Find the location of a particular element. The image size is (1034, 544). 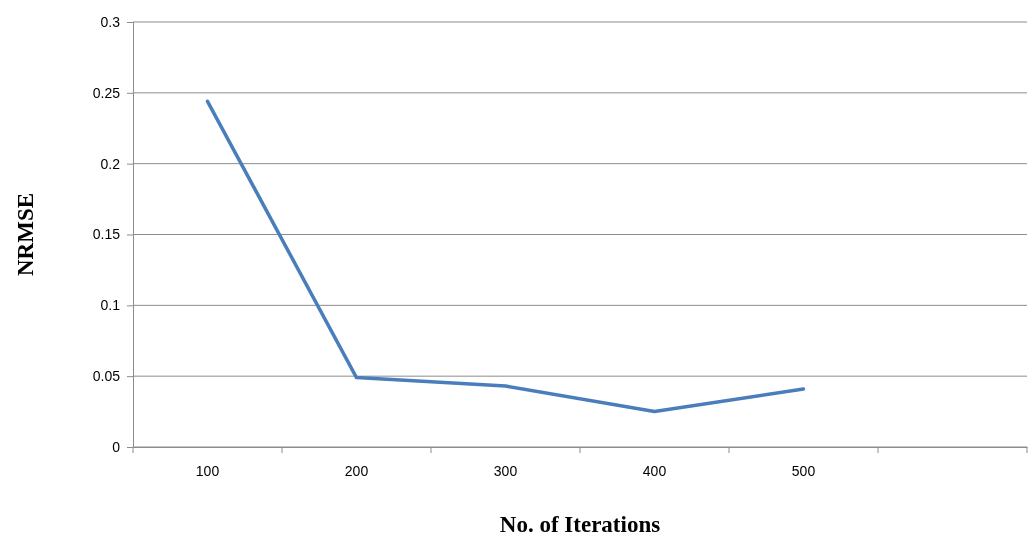

x-tick-label: 500 is located at coordinates (803, 471).